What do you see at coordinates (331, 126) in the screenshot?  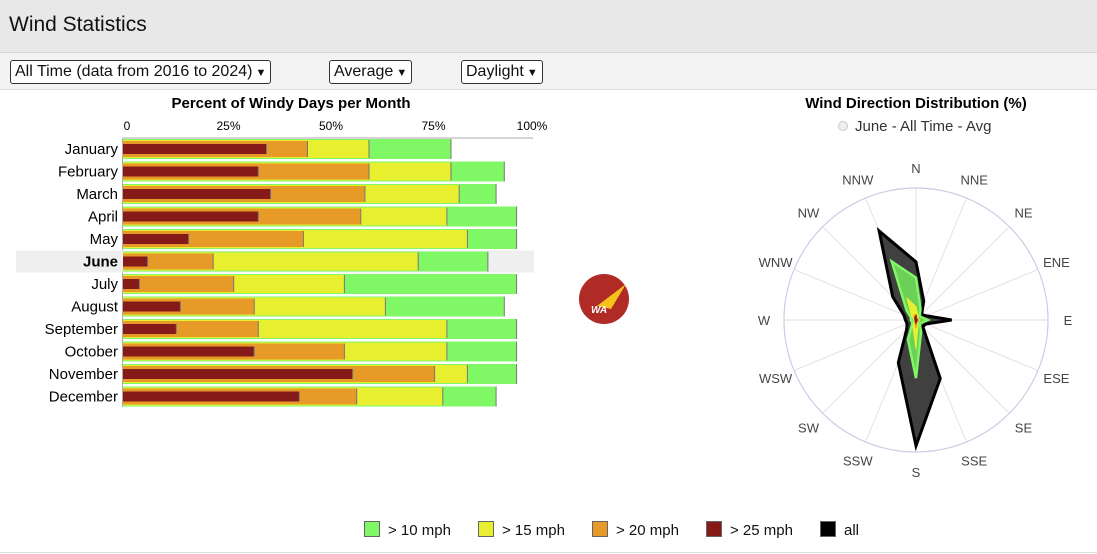 I see `x-tick-label: 50%` at bounding box center [331, 126].